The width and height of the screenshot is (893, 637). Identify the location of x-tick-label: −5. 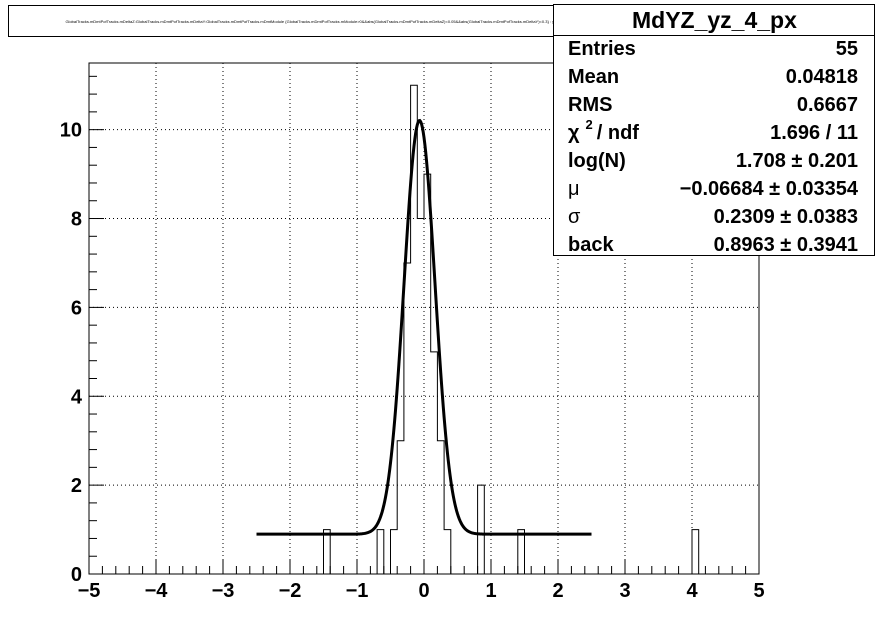
(89, 591).